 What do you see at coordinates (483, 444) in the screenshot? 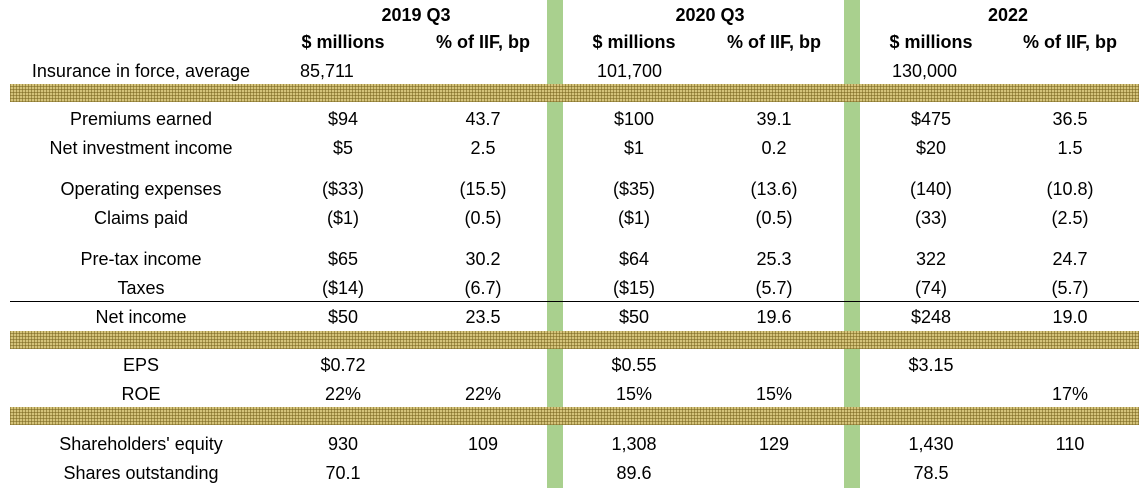
I see `cell-shareholders-equity-2019q3-bp: 109` at bounding box center [483, 444].